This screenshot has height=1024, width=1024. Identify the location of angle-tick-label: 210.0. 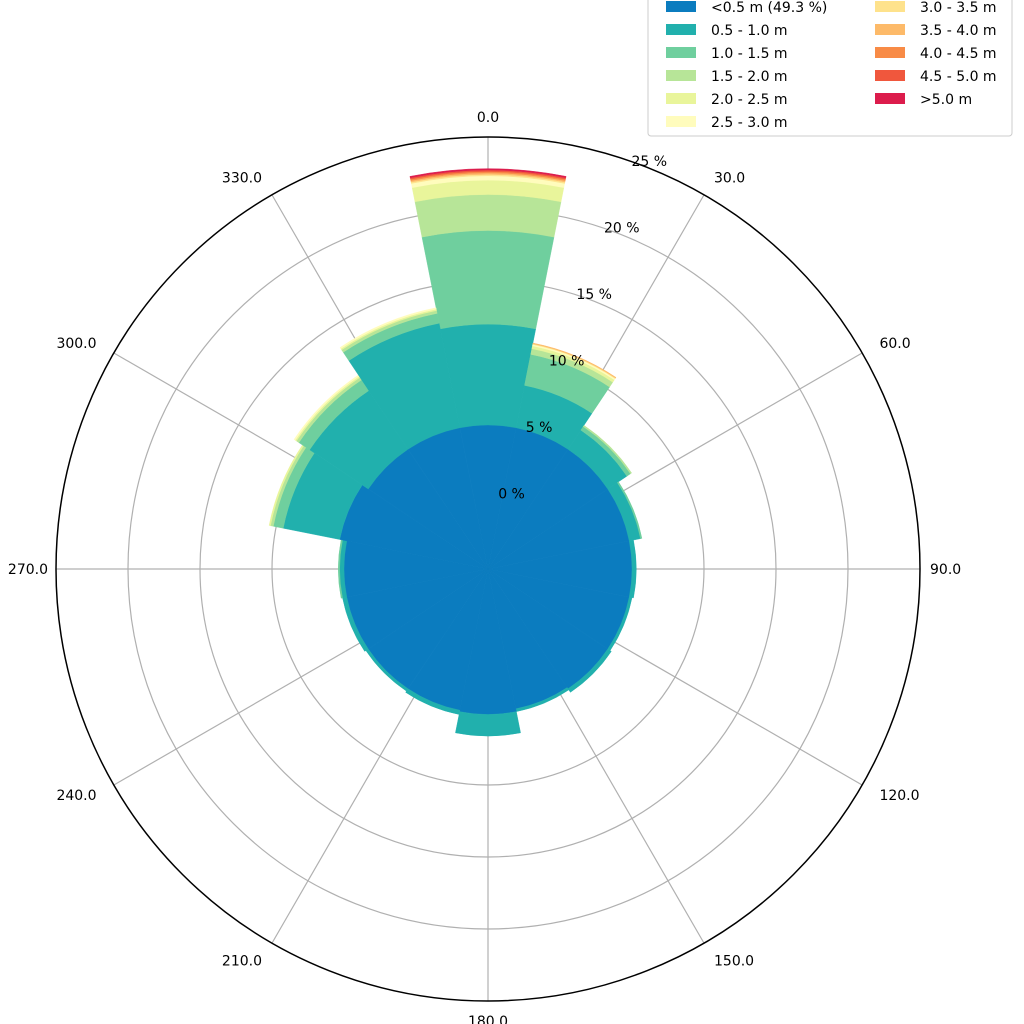
(242, 961).